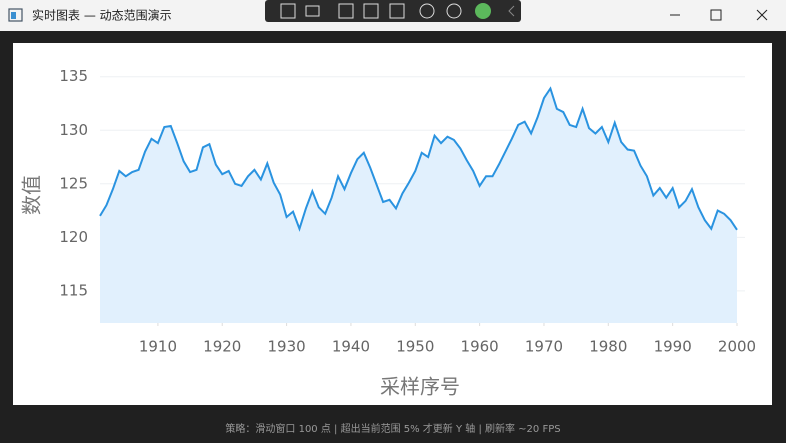 This screenshot has height=443, width=786. I want to click on x-tick-label: 1920, so click(222, 347).